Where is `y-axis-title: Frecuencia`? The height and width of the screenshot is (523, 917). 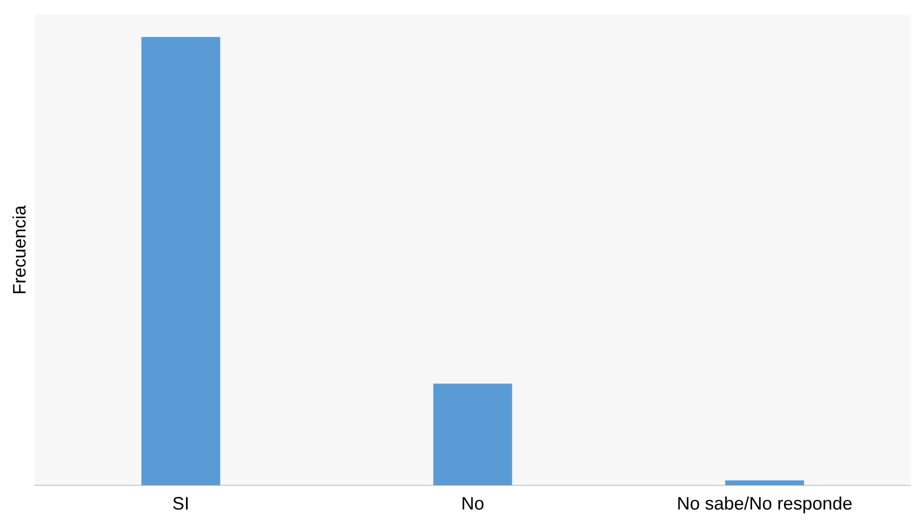
y-axis-title: Frecuencia is located at coordinates (19, 249).